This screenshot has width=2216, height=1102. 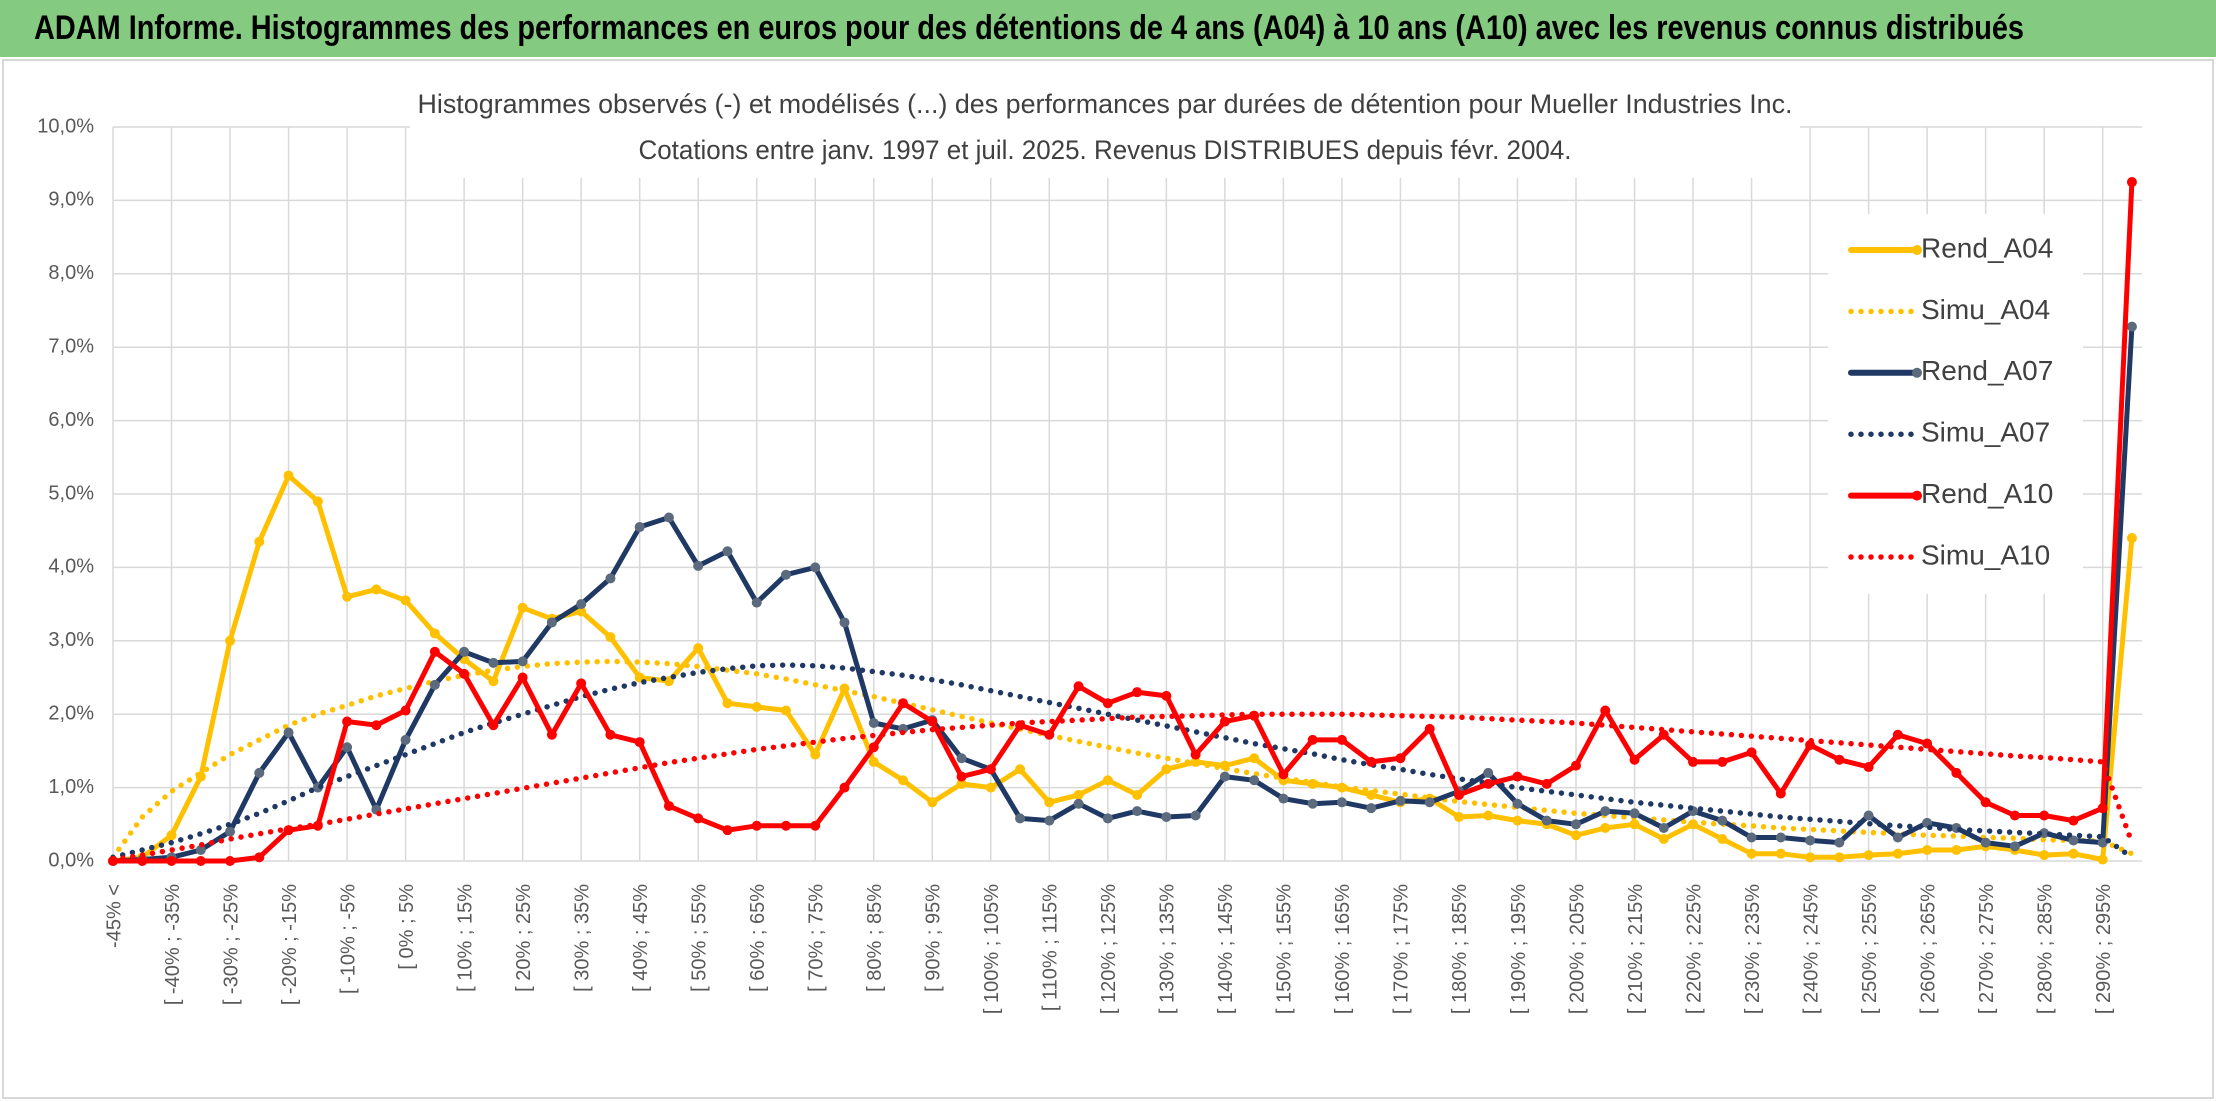 I want to click on x-tick-label: [ -30% ; -25%, so click(x=231, y=944).